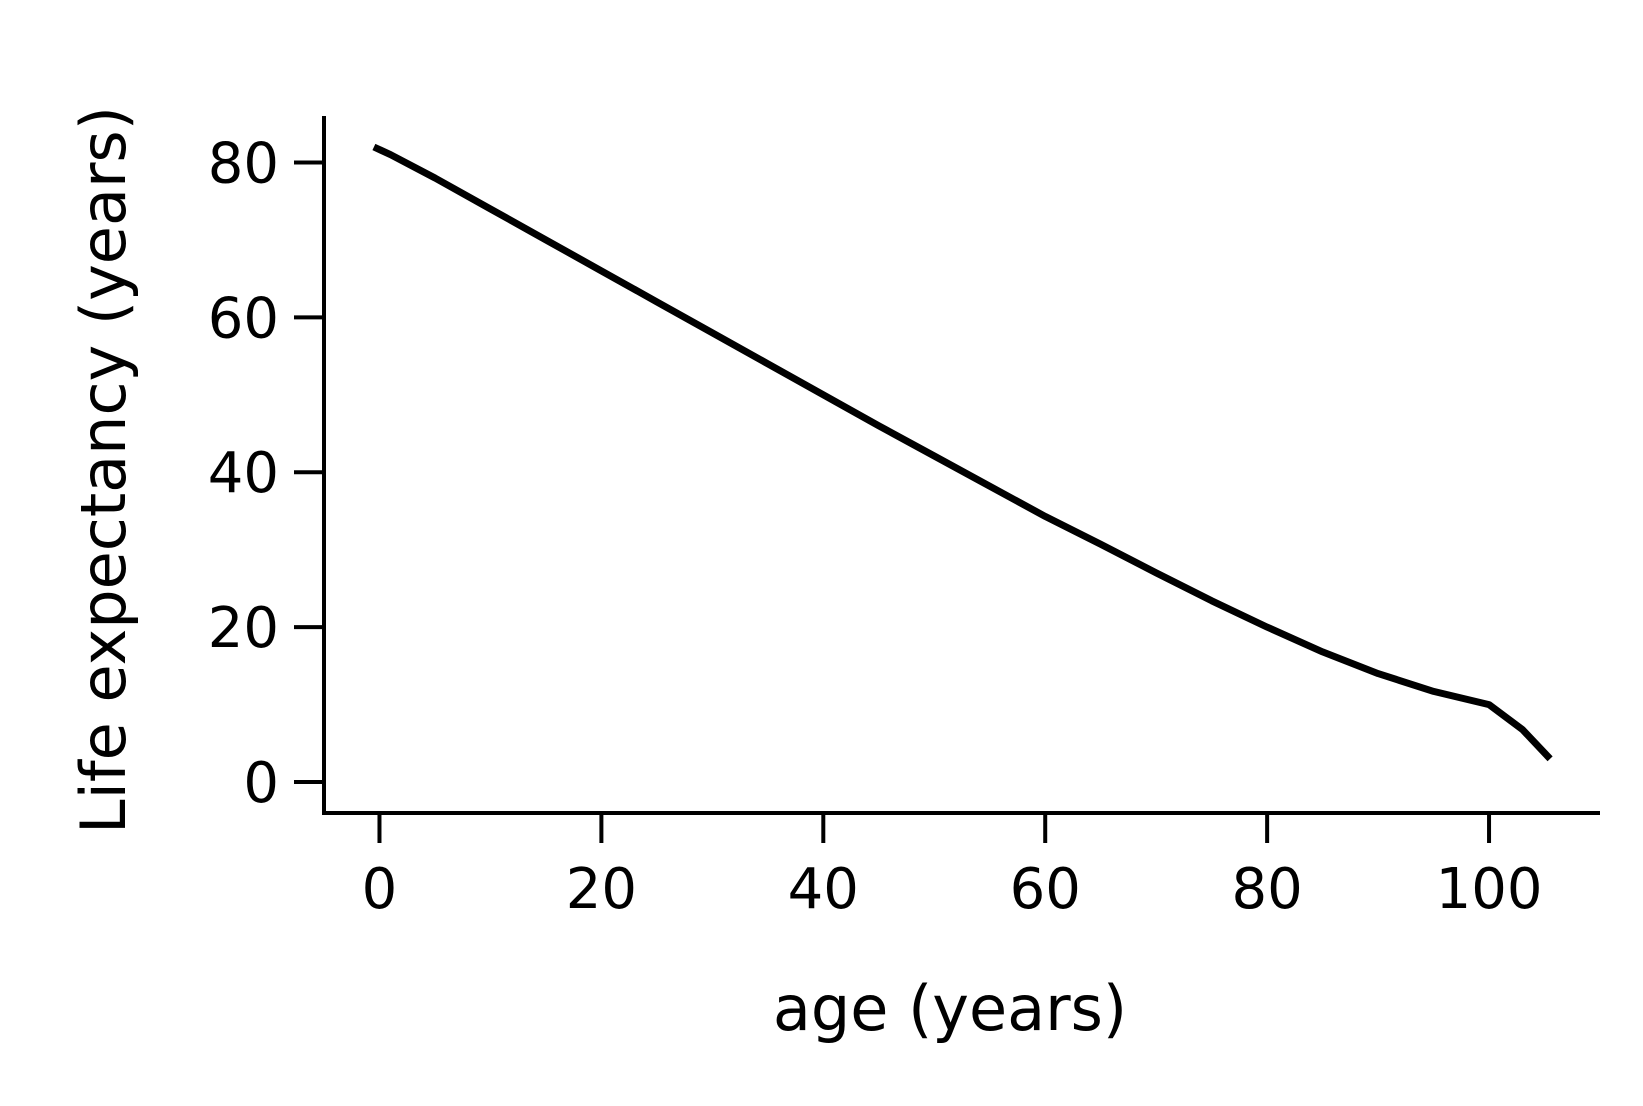 The width and height of the screenshot is (1643, 1106). What do you see at coordinates (243, 318) in the screenshot?
I see `y-tick-label: 60` at bounding box center [243, 318].